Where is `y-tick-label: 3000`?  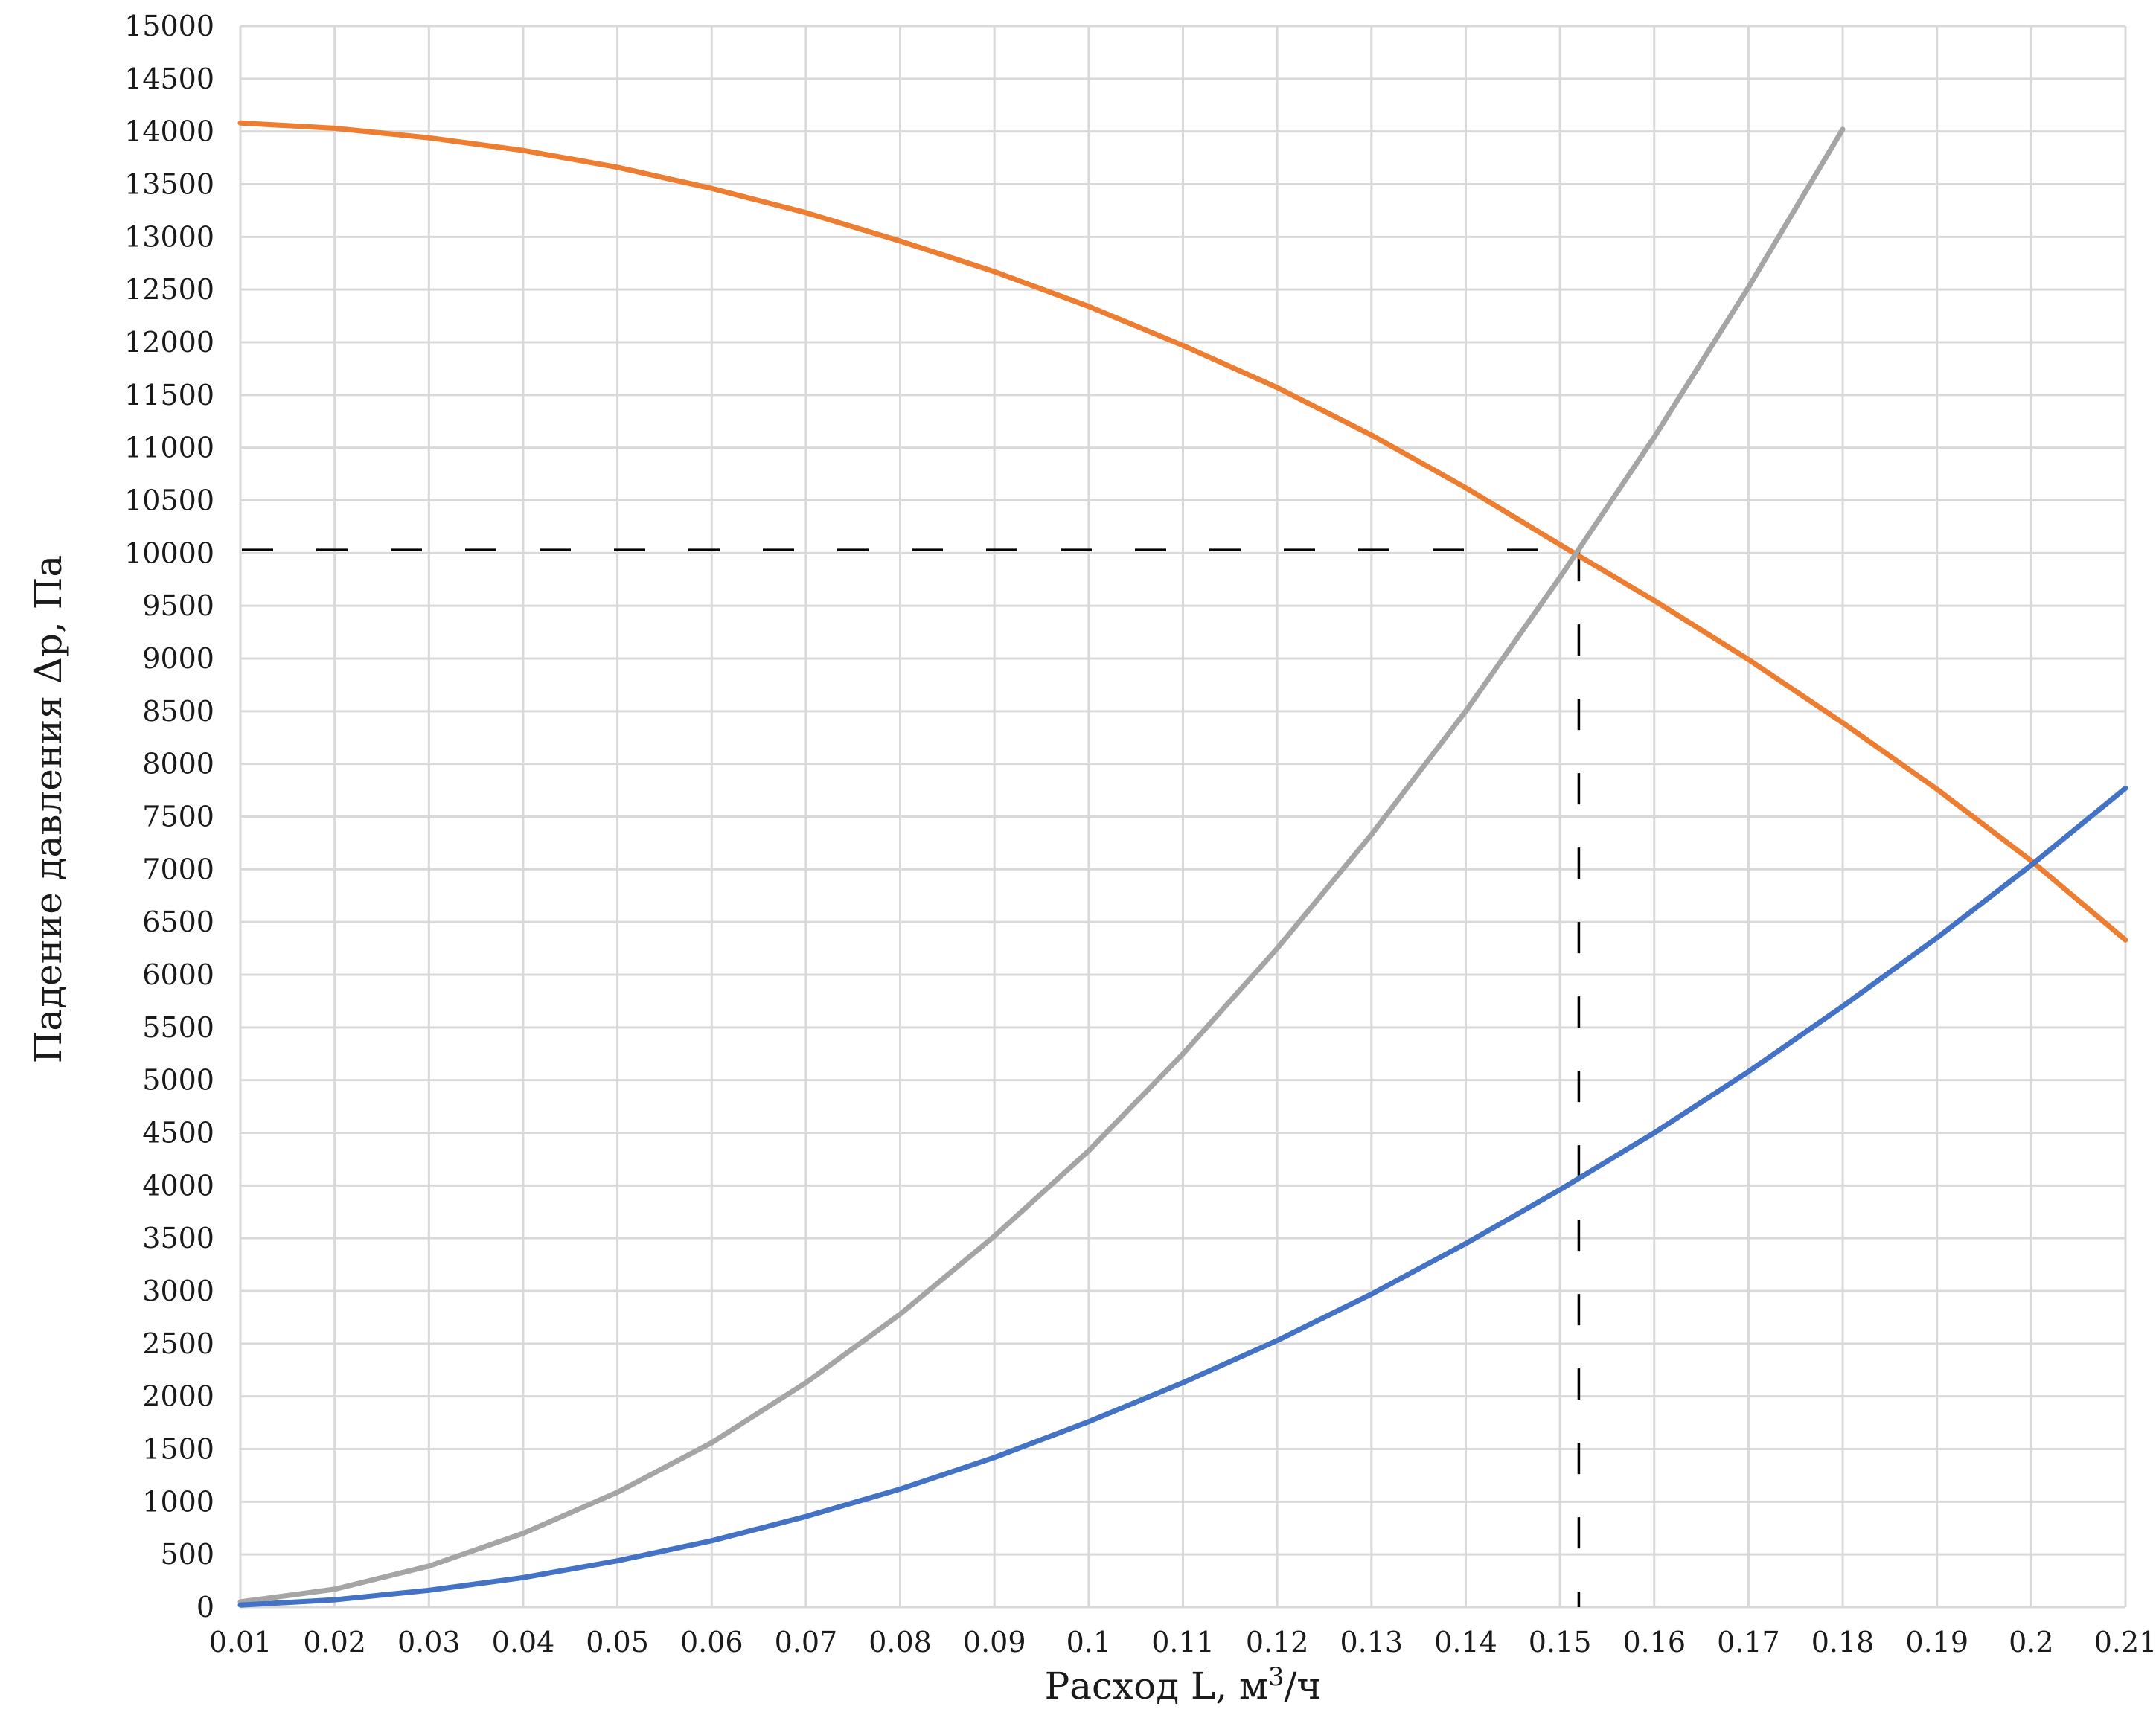
y-tick-label: 3000 is located at coordinates (178, 1291).